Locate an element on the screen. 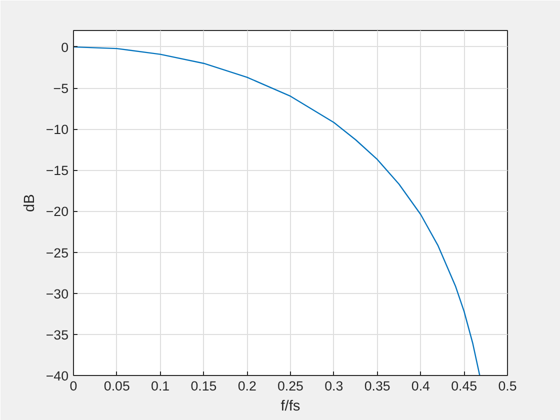  x-tick-label: 0.45 is located at coordinates (464, 386).